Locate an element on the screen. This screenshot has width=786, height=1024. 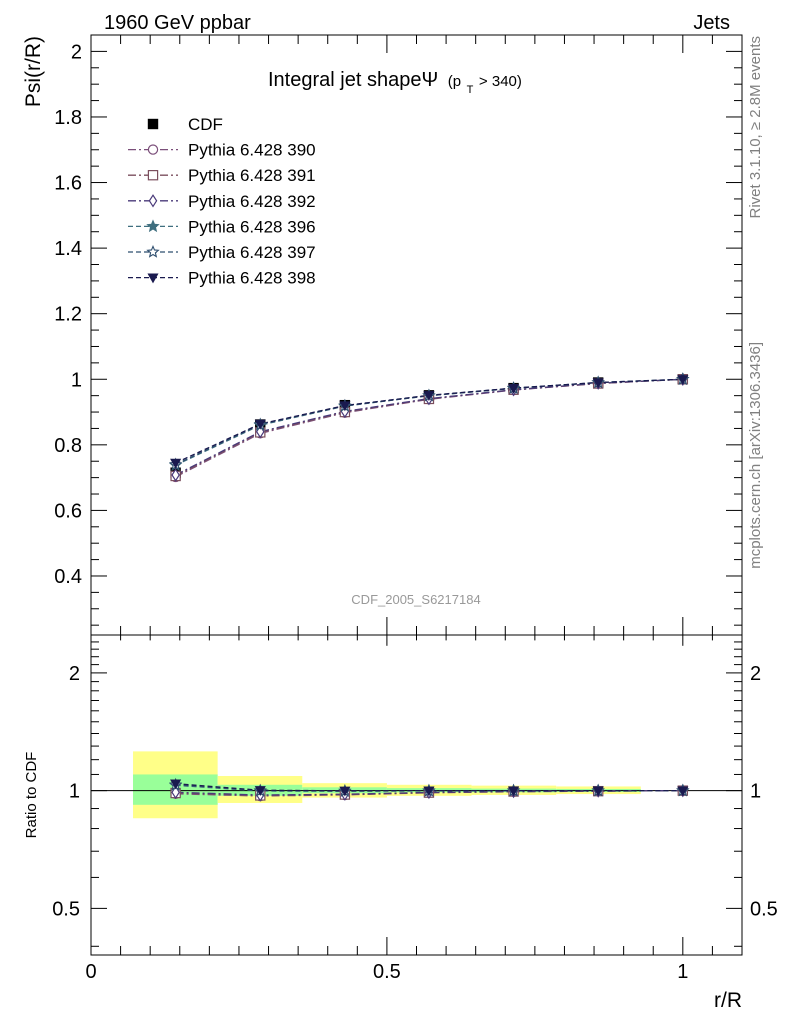
y-tick-label: 1 is located at coordinates (76, 380).